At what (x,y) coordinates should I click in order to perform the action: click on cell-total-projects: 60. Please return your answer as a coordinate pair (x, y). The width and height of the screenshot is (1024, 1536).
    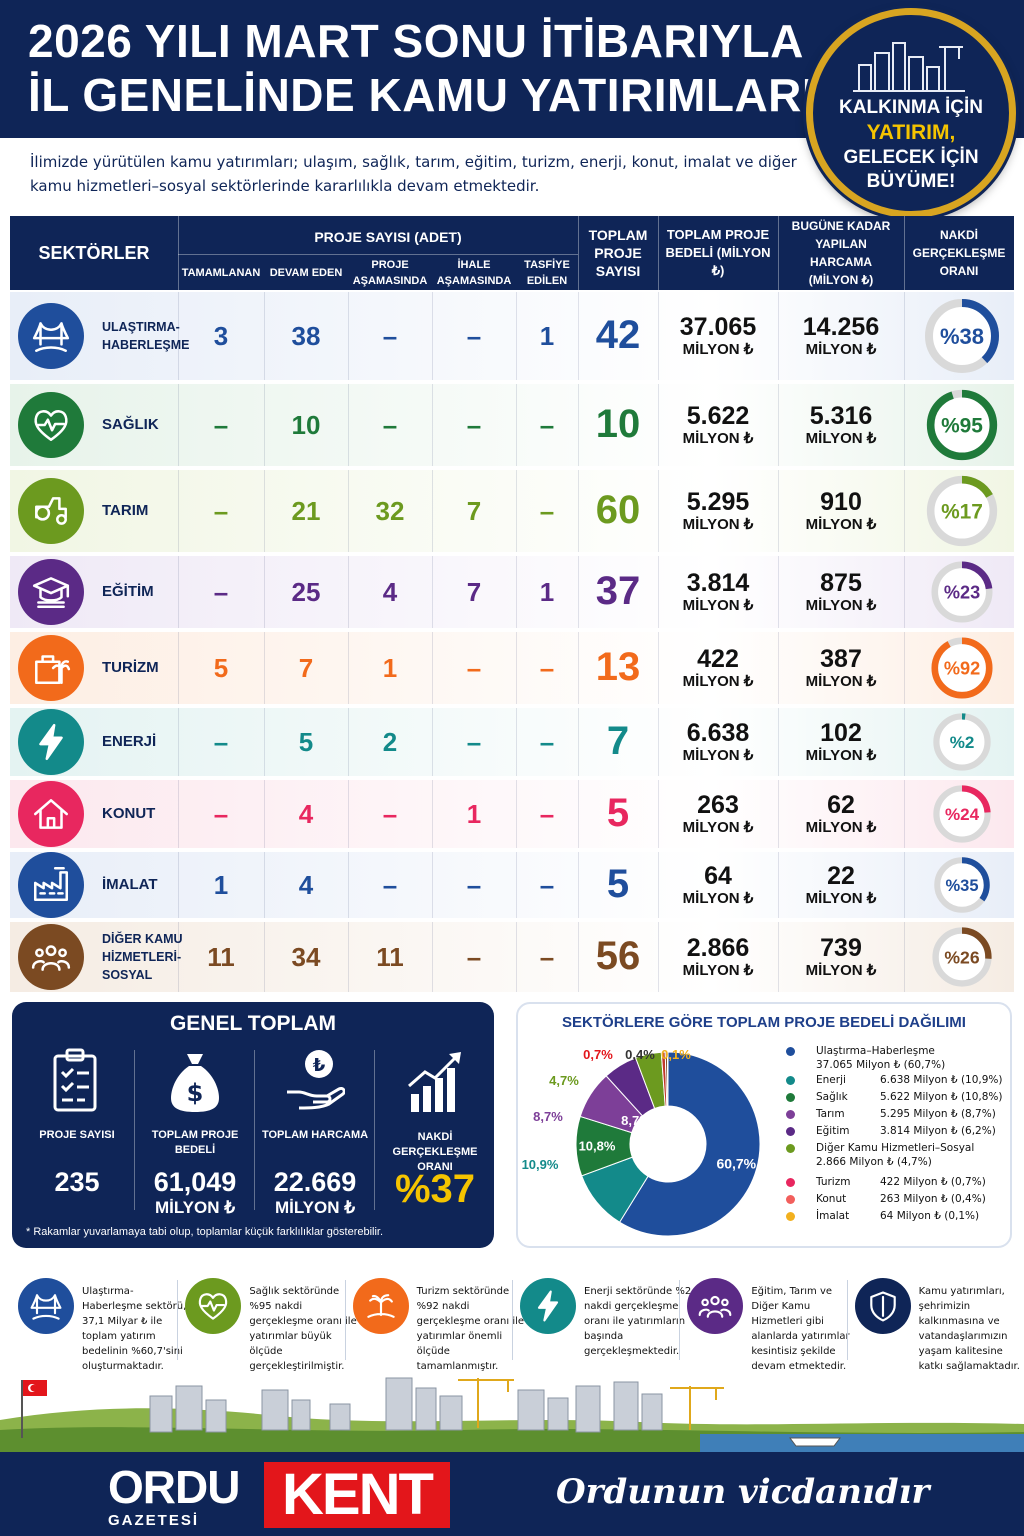
    Looking at the image, I should click on (618, 510).